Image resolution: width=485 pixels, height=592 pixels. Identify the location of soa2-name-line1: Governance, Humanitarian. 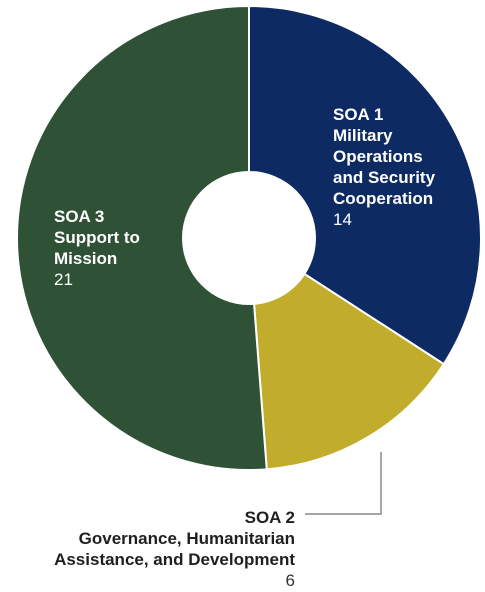
(186, 538).